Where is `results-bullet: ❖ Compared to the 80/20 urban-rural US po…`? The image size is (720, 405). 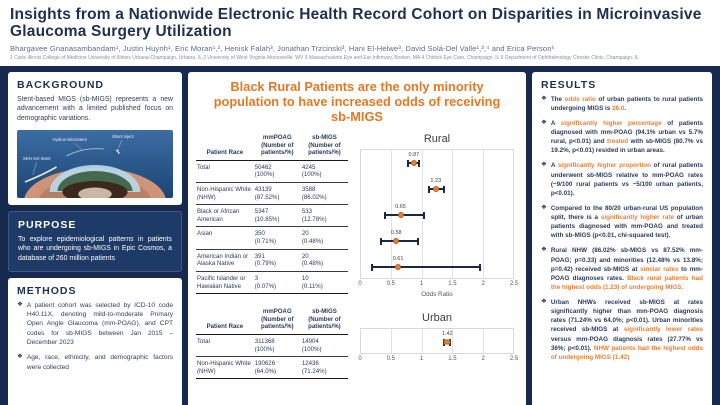
results-bullet: ❖ Compared to the 80/20 urban-rural US po… is located at coordinates (622, 222).